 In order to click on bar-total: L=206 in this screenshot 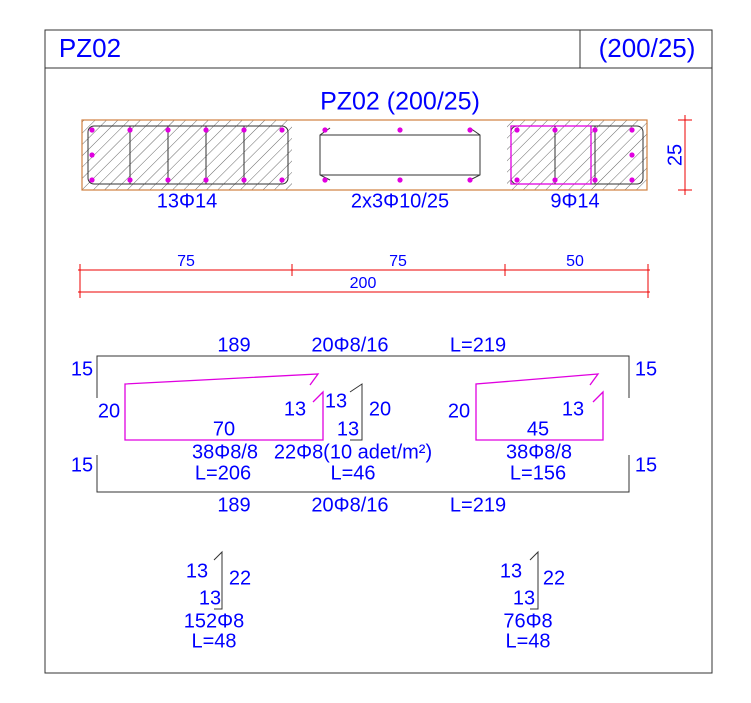, I will do `click(223, 473)`.